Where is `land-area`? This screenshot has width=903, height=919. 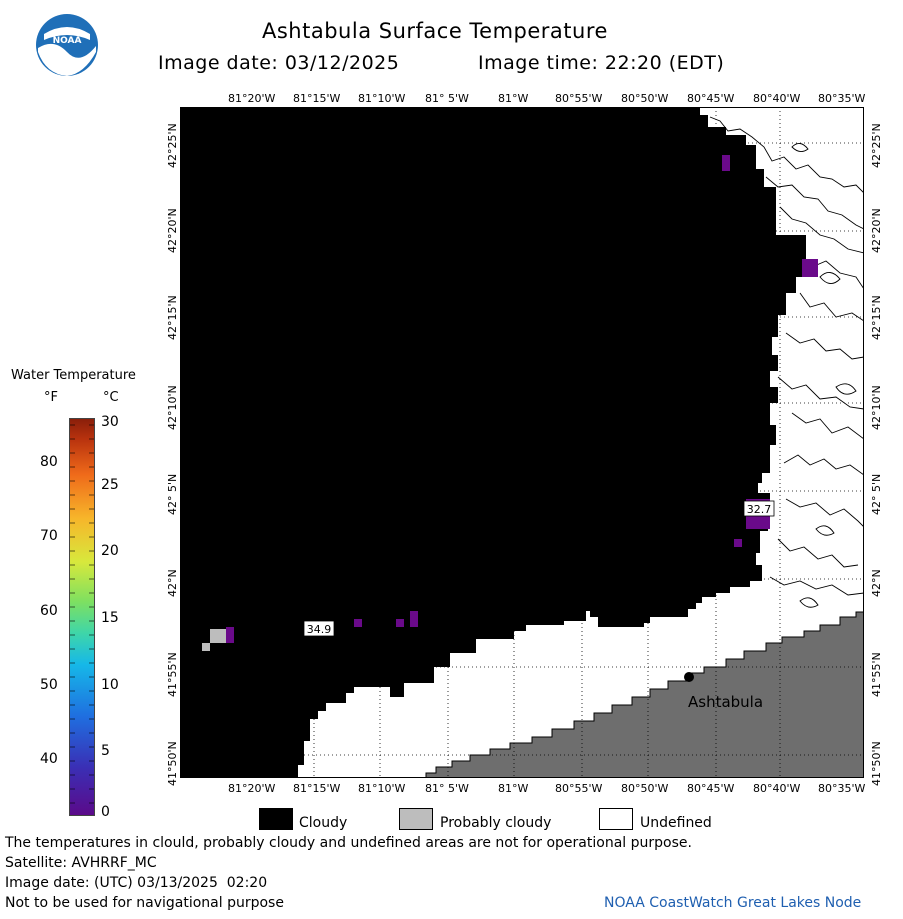 land-area is located at coordinates (645, 695).